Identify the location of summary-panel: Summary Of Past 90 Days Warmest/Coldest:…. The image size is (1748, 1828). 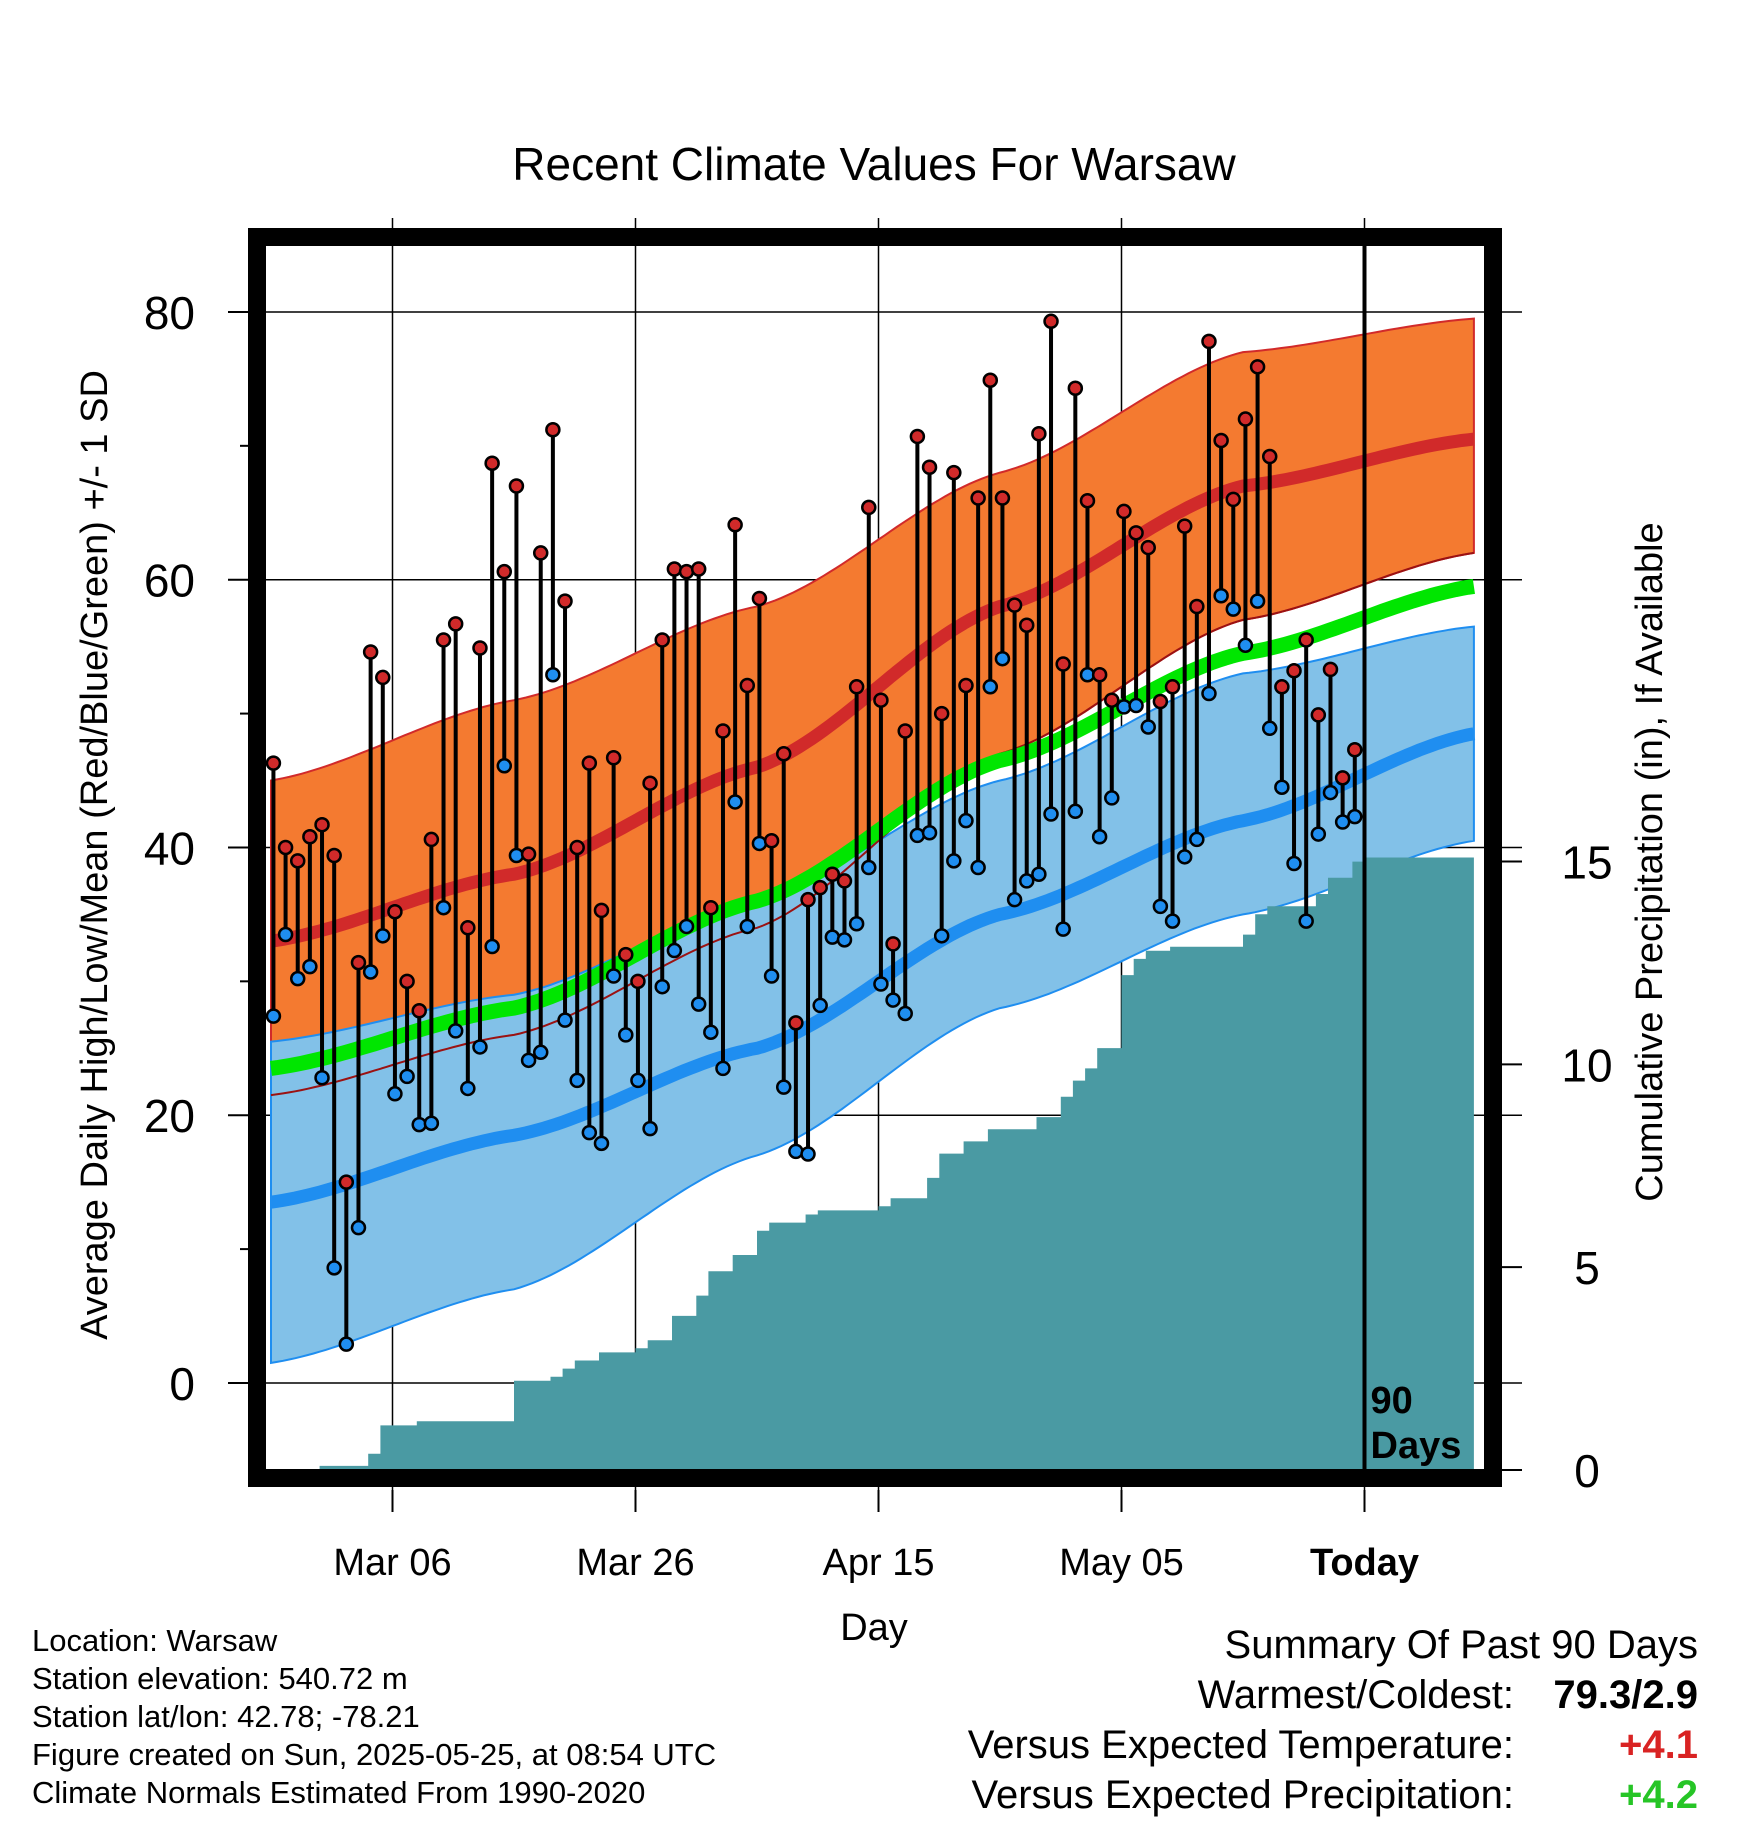
(1333, 1720).